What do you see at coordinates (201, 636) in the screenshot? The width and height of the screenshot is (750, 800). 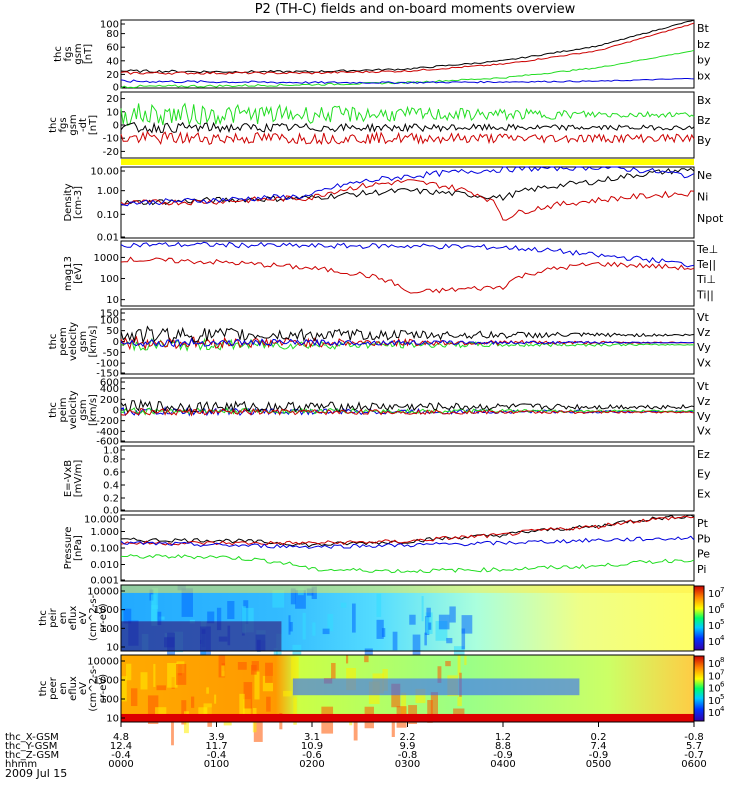 I see `spectrogram-low-band` at bounding box center [201, 636].